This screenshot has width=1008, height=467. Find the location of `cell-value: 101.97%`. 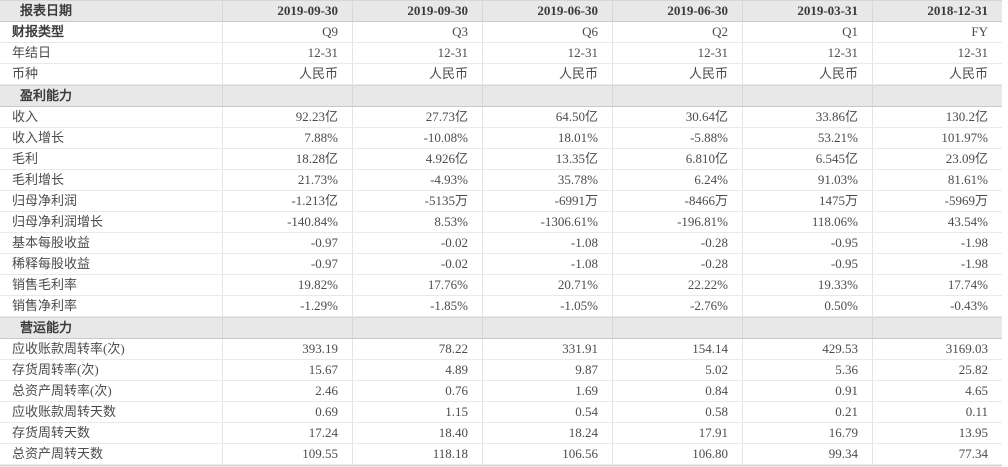

cell-value: 101.97% is located at coordinates (937, 138).